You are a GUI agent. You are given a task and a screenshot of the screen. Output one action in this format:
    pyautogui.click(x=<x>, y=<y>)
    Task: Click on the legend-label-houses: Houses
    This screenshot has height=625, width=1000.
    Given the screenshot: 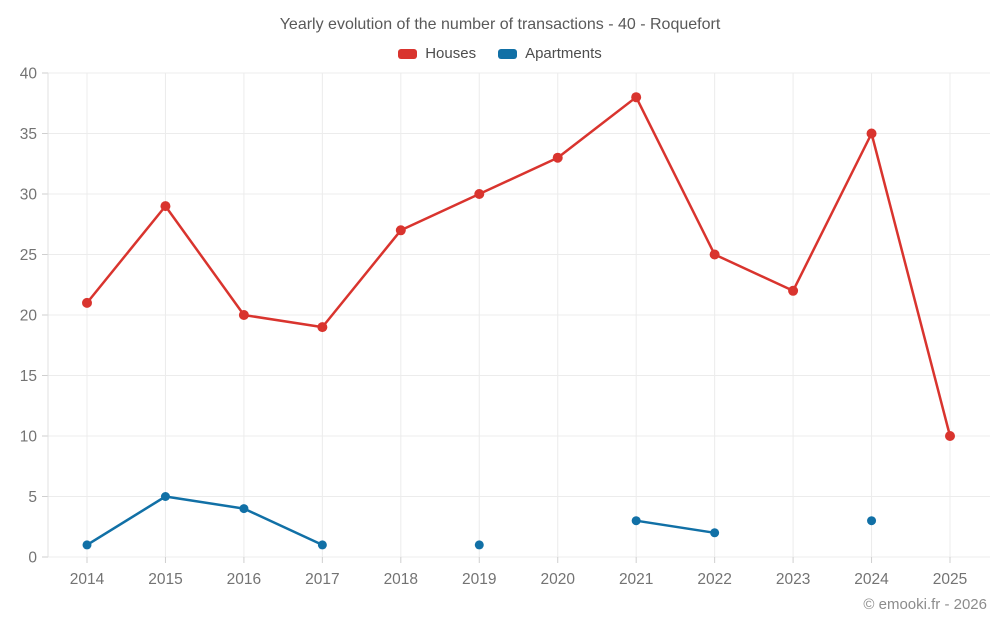 What is the action you would take?
    pyautogui.click(x=451, y=53)
    